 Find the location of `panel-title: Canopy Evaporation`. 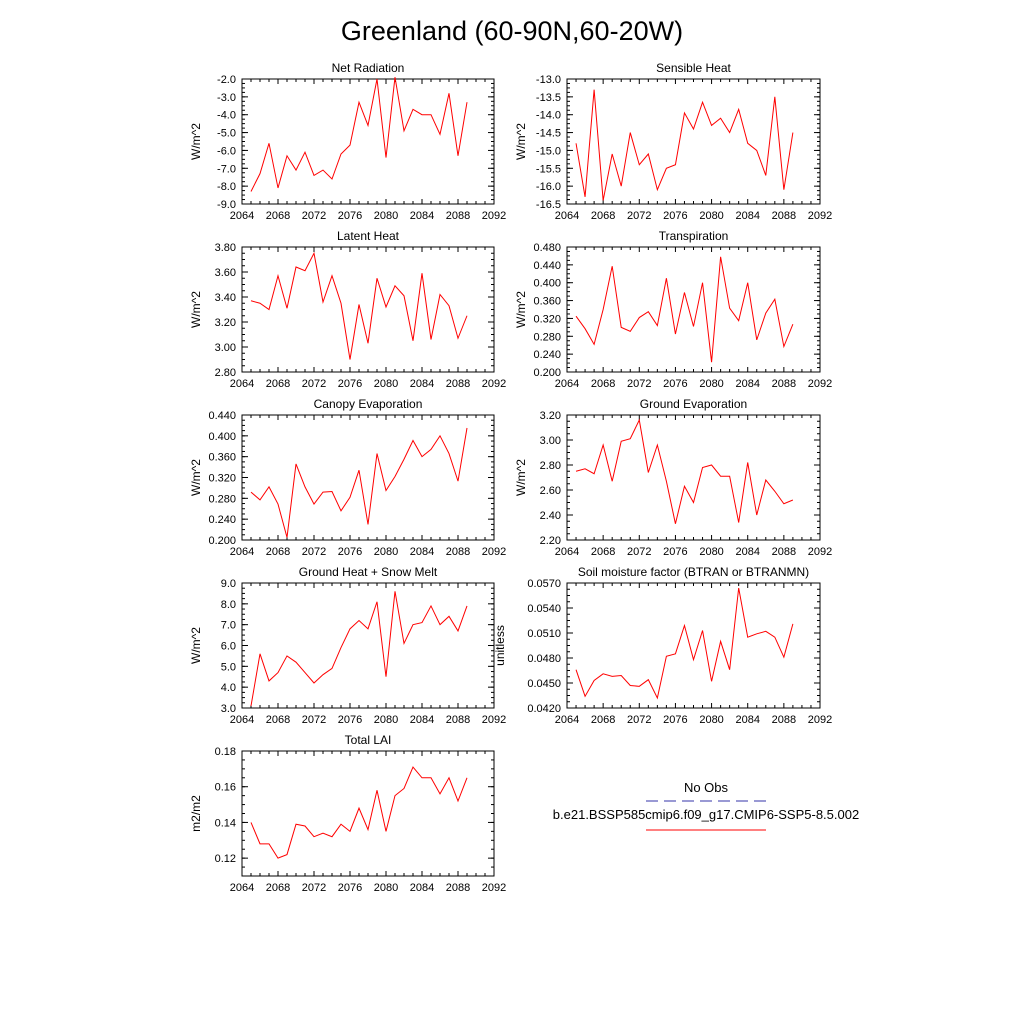

panel-title: Canopy Evaporation is located at coordinates (368, 404).